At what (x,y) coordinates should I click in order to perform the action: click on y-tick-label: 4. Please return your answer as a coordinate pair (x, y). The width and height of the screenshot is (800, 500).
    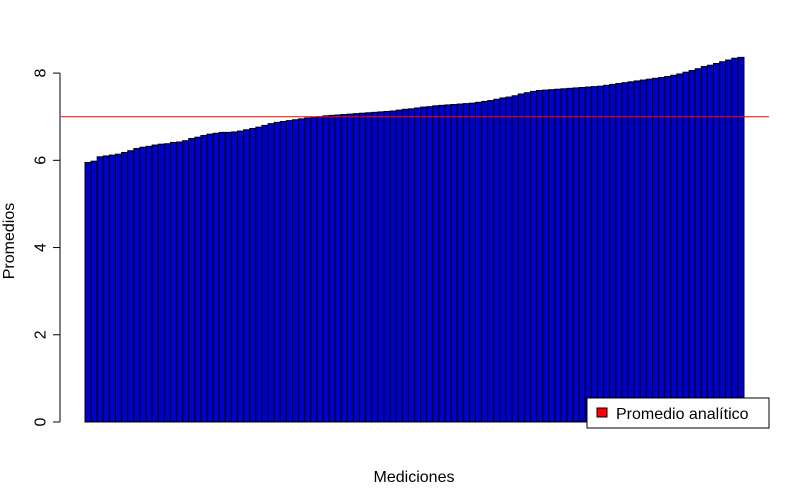
    Looking at the image, I should click on (41, 247).